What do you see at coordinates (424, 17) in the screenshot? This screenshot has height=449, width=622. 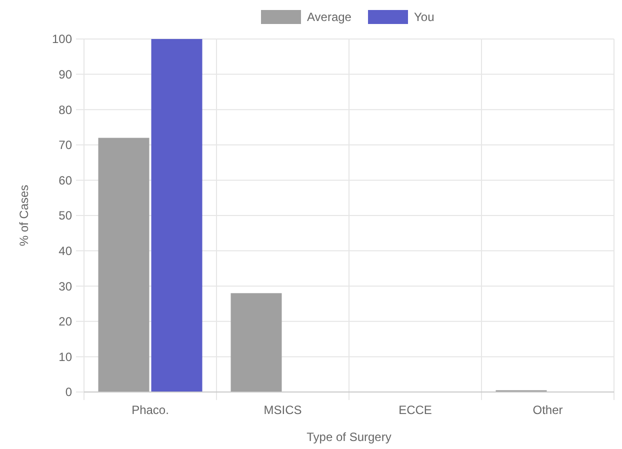 I see `legend-label: You` at bounding box center [424, 17].